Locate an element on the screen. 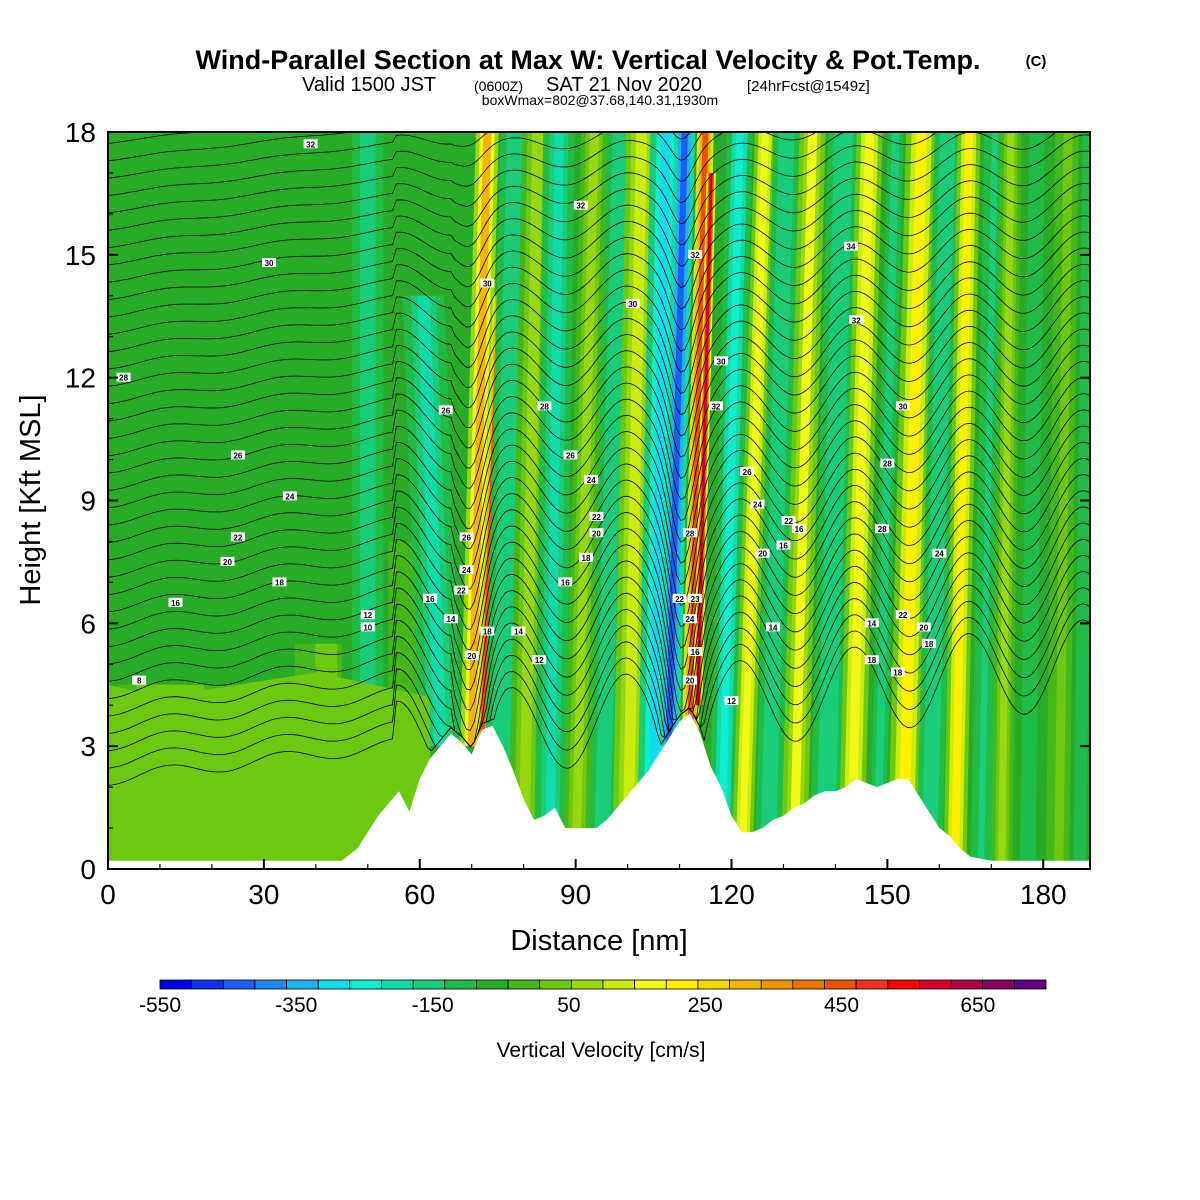 Image resolution: width=1200 pixels, height=1200 pixels. x-tick-label: 60 is located at coordinates (419, 894).